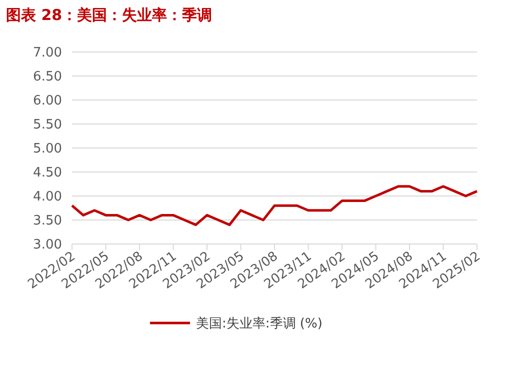  What do you see at coordinates (47, 101) in the screenshot?
I see `y-tick-label: 6.00` at bounding box center [47, 101].